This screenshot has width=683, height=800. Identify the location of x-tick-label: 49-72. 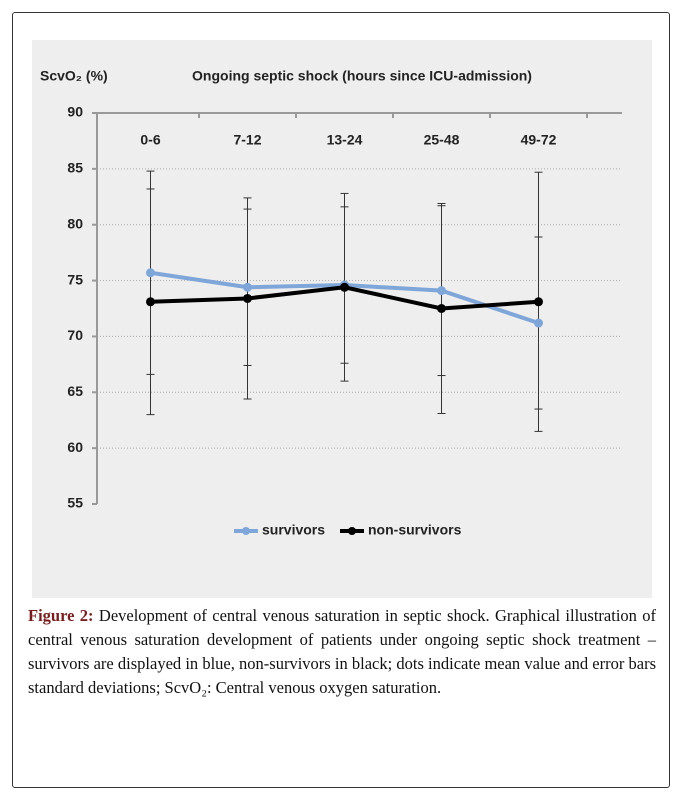
(539, 140).